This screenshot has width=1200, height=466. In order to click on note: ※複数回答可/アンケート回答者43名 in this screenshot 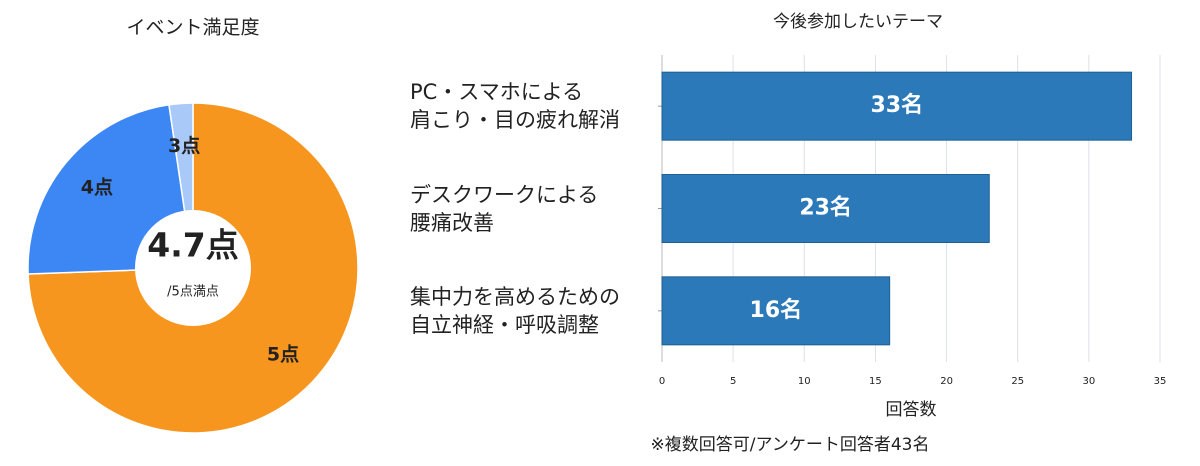, I will do `click(790, 445)`.